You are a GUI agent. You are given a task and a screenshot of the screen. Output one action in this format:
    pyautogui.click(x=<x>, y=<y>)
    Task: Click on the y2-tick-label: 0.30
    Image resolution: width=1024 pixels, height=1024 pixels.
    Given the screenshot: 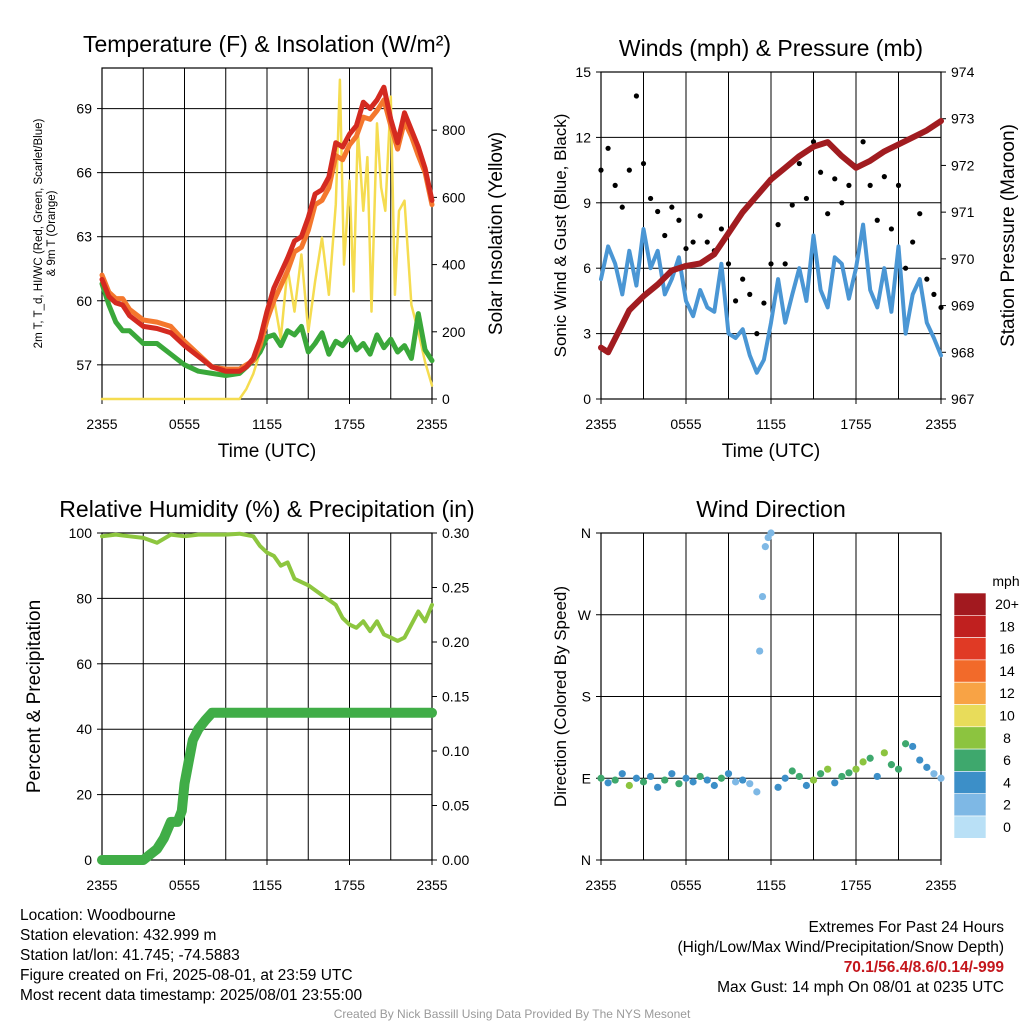 What is the action you would take?
    pyautogui.click(x=455, y=533)
    